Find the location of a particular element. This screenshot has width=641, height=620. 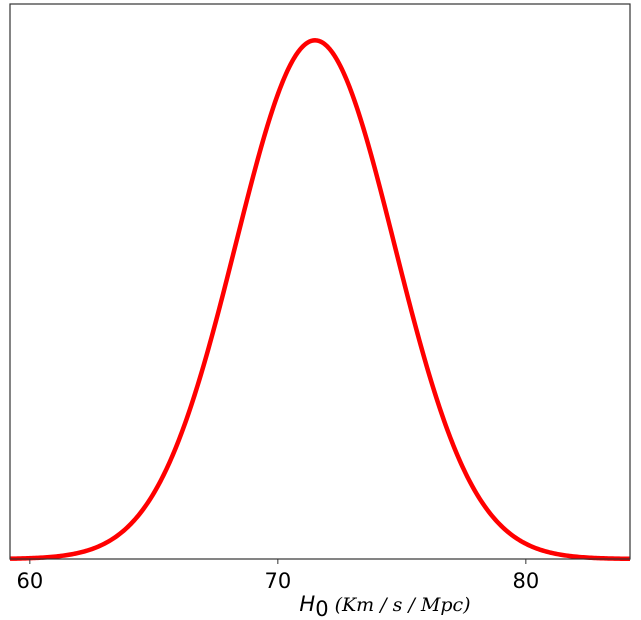

x-axis-label: H0 (Km / s / Mpc) is located at coordinates (384, 606).